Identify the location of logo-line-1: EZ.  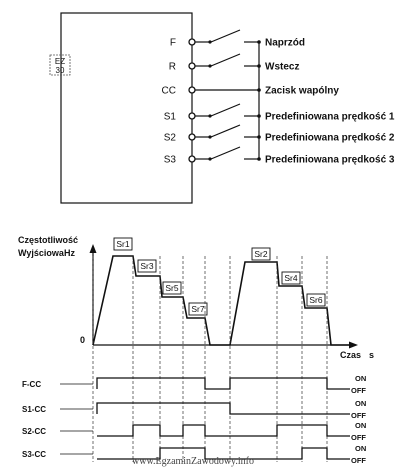
(60, 61).